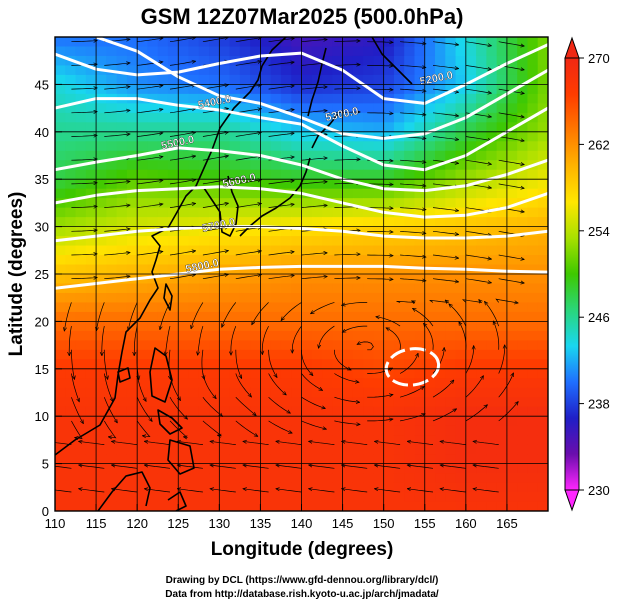 The width and height of the screenshot is (619, 605). I want to click on coastline-visayas, so click(170, 422).